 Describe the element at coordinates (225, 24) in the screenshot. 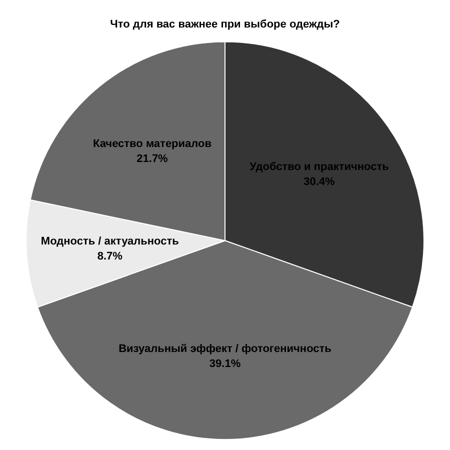

I see `chart-title: Что для вас важнее при выборе одежды?` at that location.